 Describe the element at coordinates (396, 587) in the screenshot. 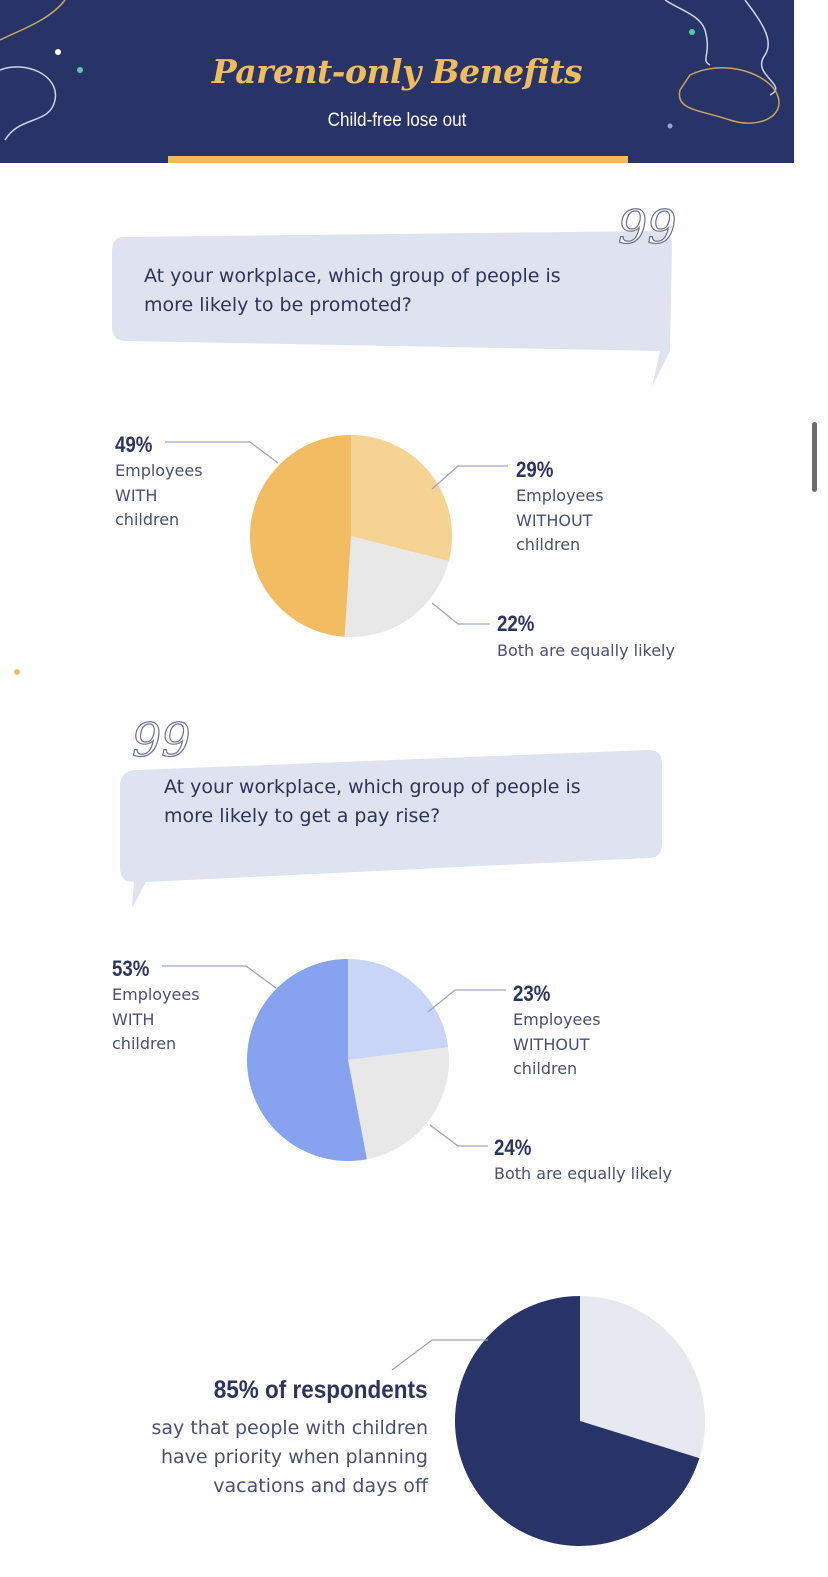

I see `pie1-slice-equally-likely` at that location.